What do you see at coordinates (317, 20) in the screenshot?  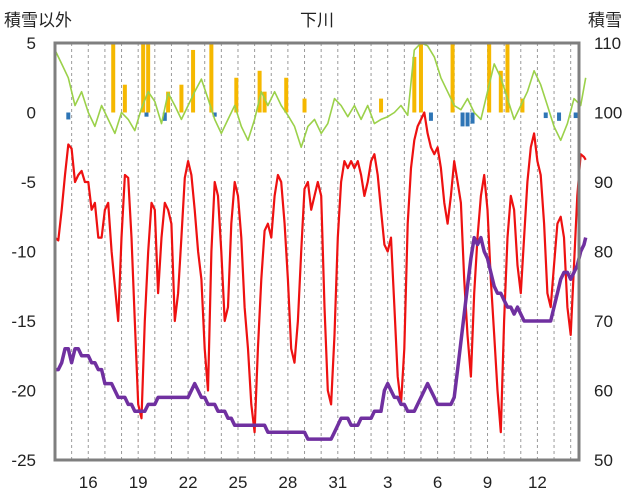 I see `chart-title: 下川` at bounding box center [317, 20].